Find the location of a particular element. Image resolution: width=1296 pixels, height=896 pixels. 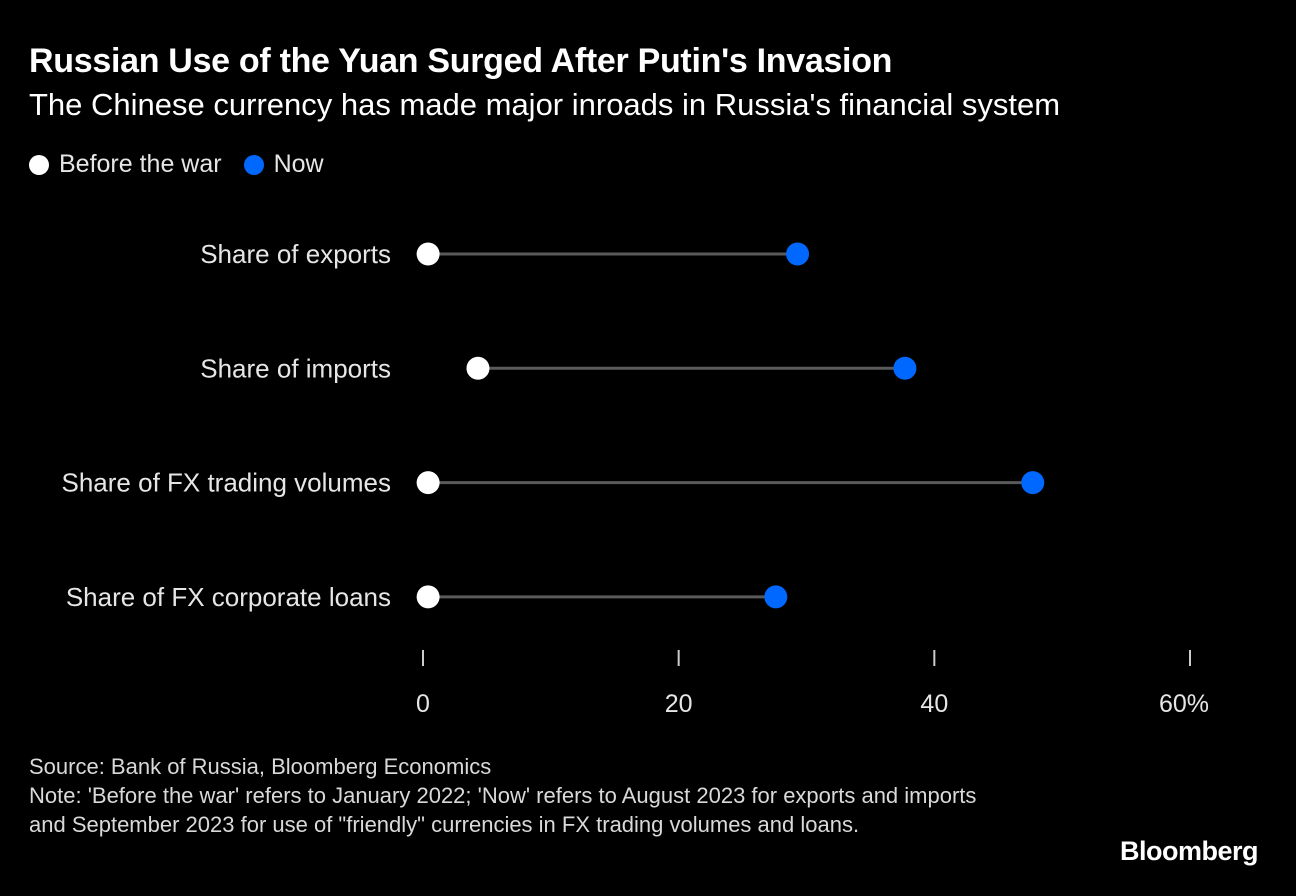

legend-item-before: Before the war is located at coordinates (125, 164).